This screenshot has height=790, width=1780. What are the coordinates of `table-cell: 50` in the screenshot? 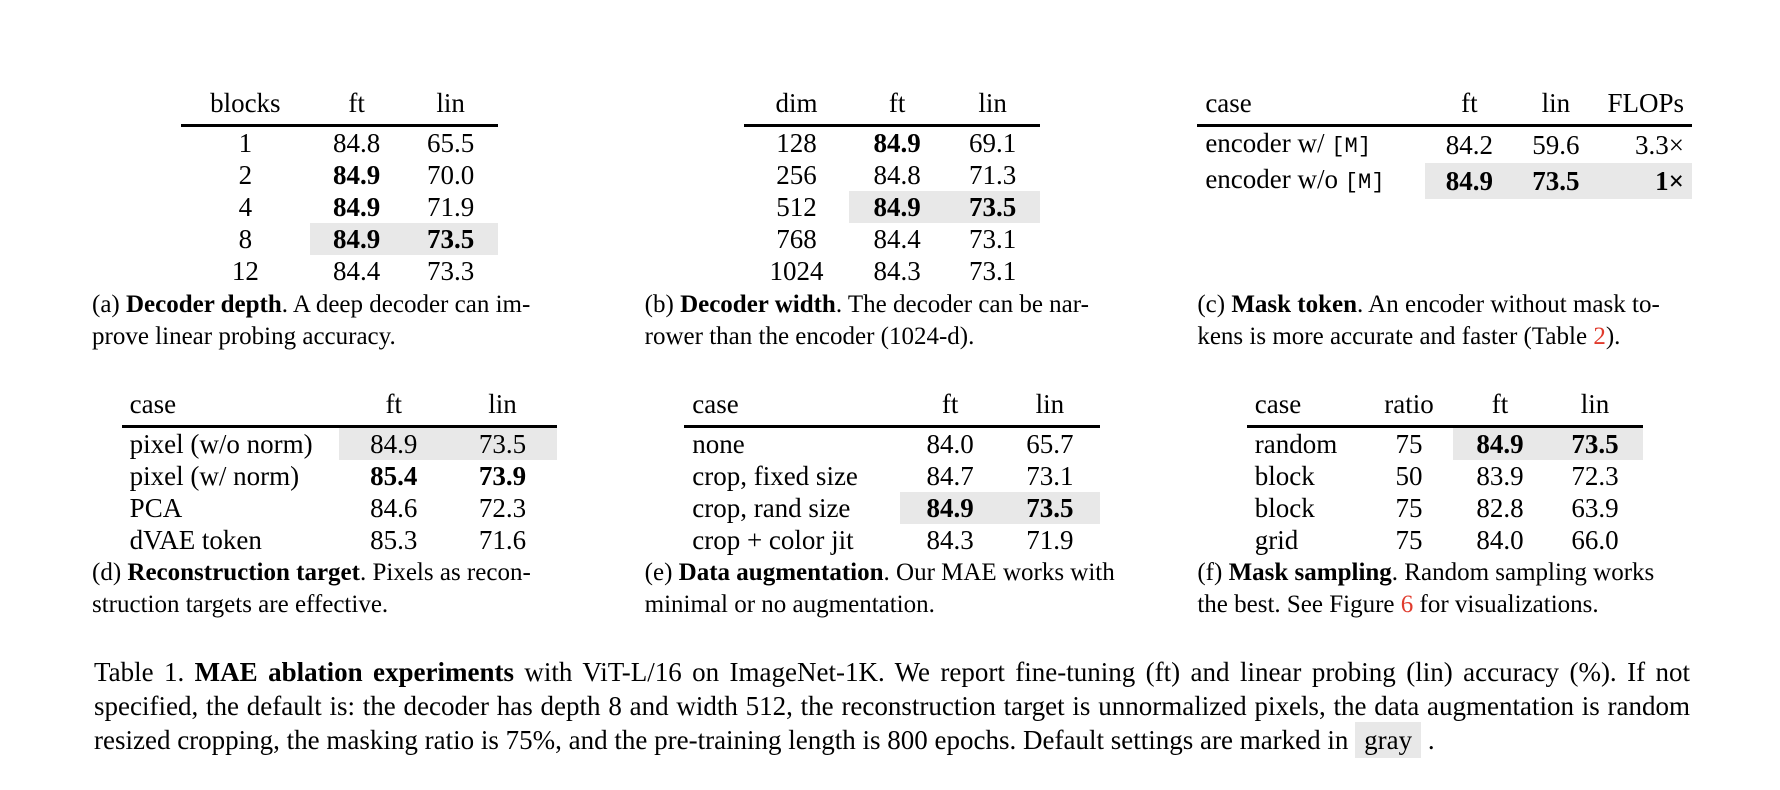 It's located at (1409, 476).